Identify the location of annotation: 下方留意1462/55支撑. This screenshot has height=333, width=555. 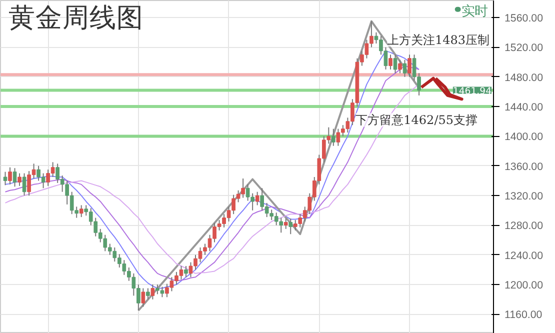
(417, 119).